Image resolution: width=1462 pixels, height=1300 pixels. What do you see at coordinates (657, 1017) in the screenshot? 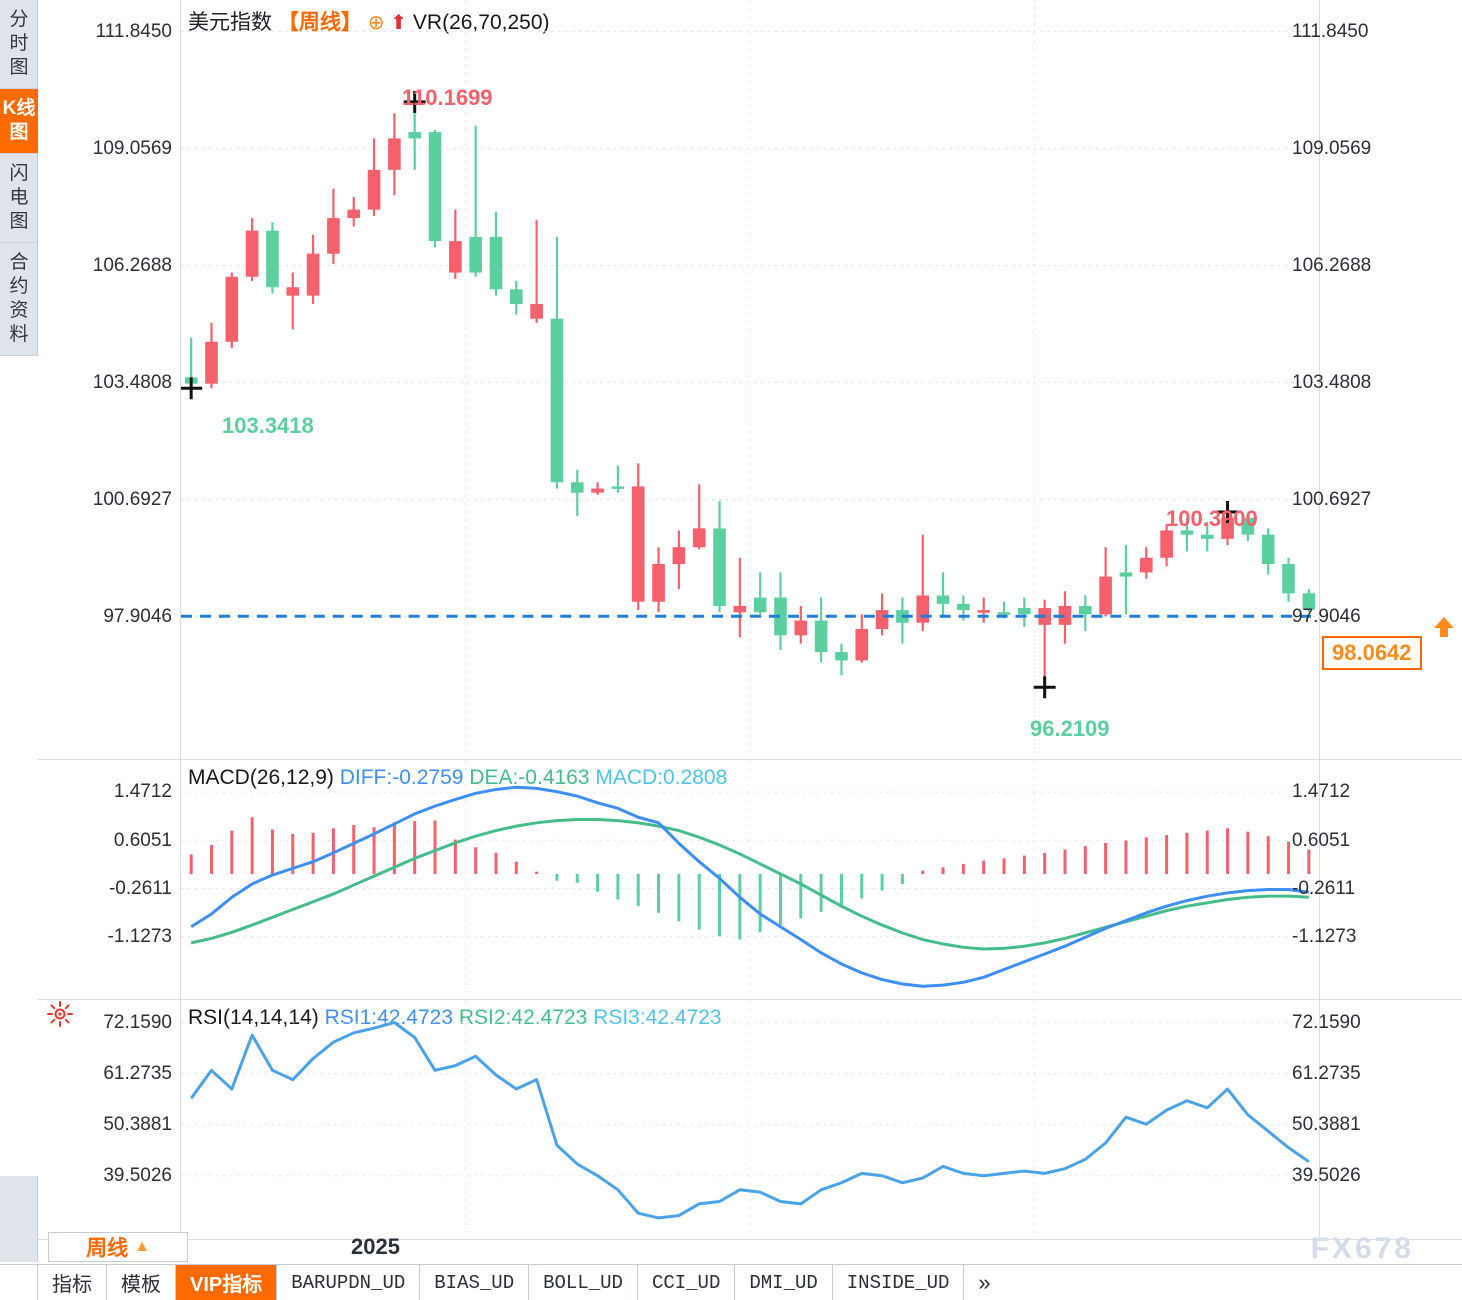
I see `rsi3-value: RSI3:42.4723` at bounding box center [657, 1017].